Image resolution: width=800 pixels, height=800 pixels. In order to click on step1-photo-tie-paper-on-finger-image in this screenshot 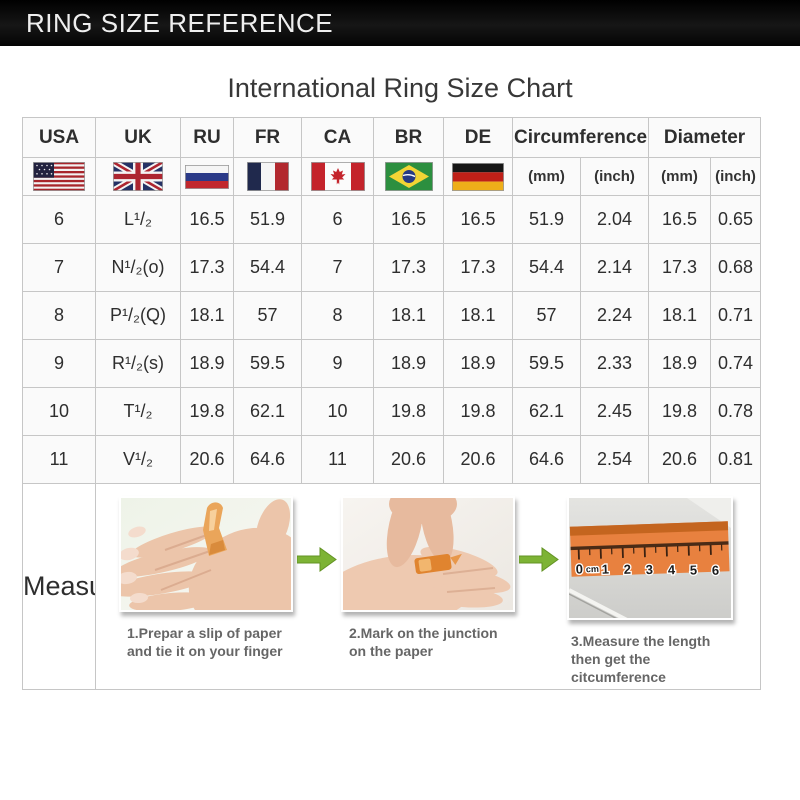, I will do `click(209, 564)`.